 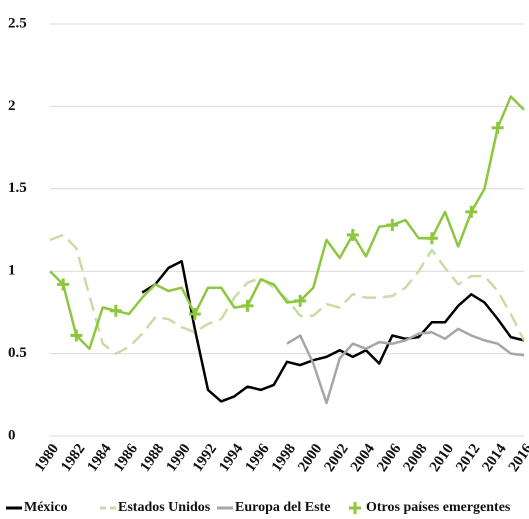 I want to click on series-line, so click(x=405, y=366).